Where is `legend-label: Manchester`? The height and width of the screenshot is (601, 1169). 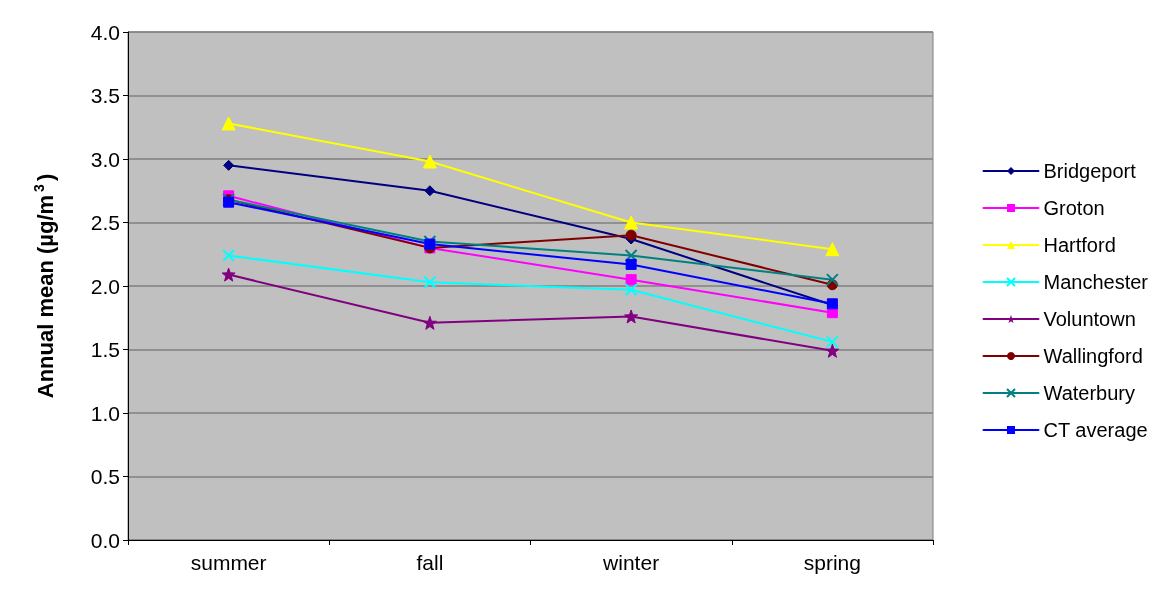 legend-label: Manchester is located at coordinates (1096, 282).